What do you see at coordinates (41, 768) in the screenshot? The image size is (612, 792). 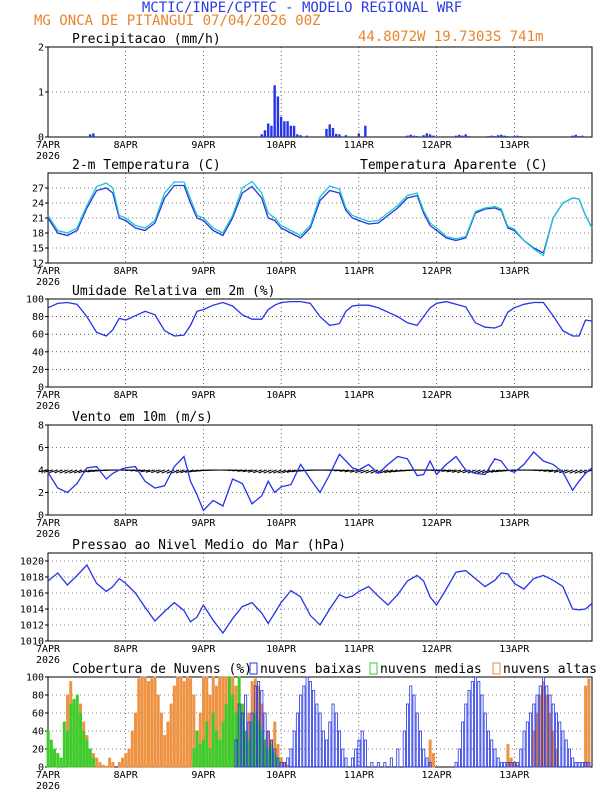 I see `y-tick-label: 0` at bounding box center [41, 768].